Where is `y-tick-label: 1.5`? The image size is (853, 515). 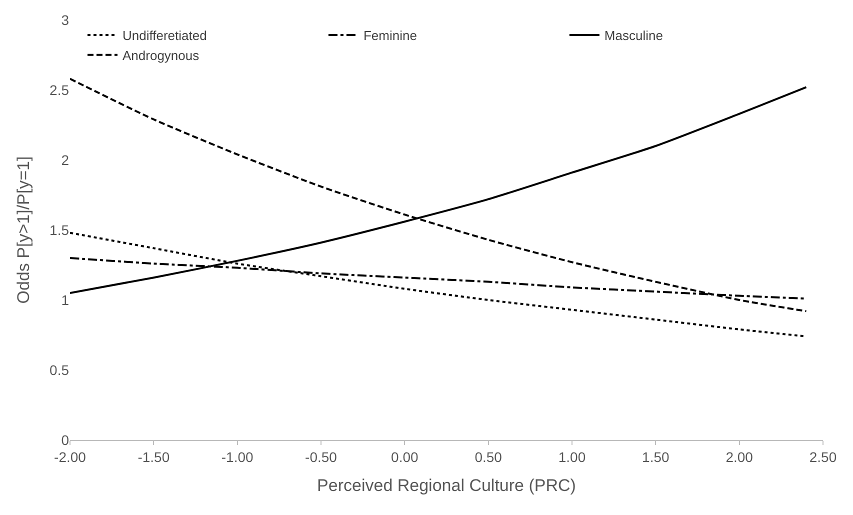 y-tick-label: 1.5 is located at coordinates (60, 230).